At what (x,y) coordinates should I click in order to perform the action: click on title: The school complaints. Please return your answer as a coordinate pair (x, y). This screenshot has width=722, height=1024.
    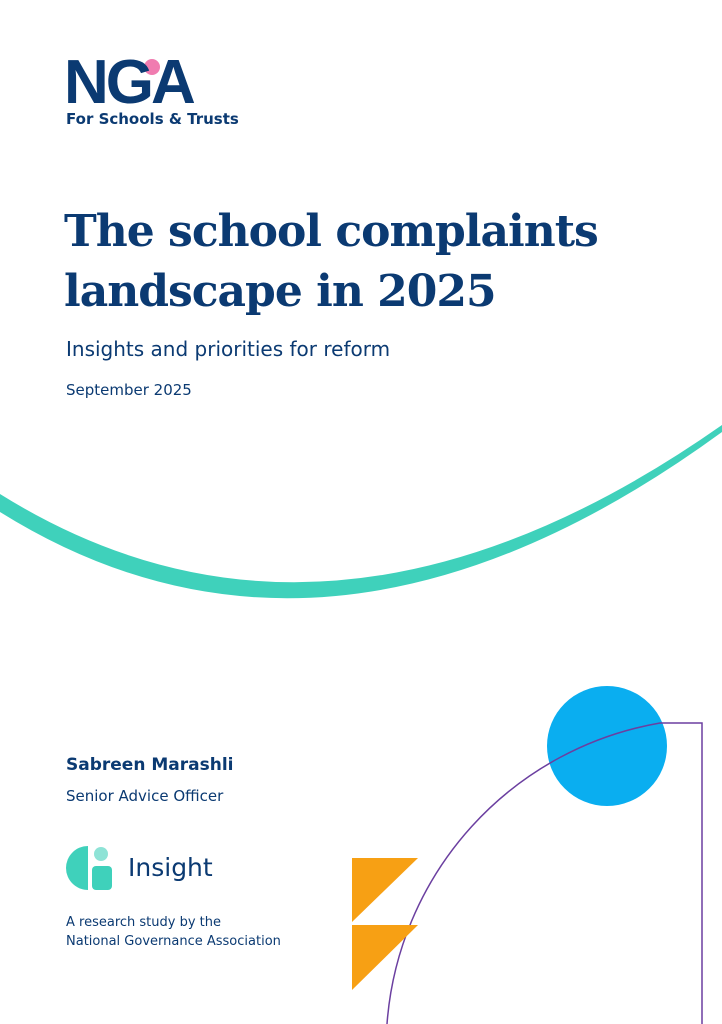
    Looking at the image, I should click on (331, 231).